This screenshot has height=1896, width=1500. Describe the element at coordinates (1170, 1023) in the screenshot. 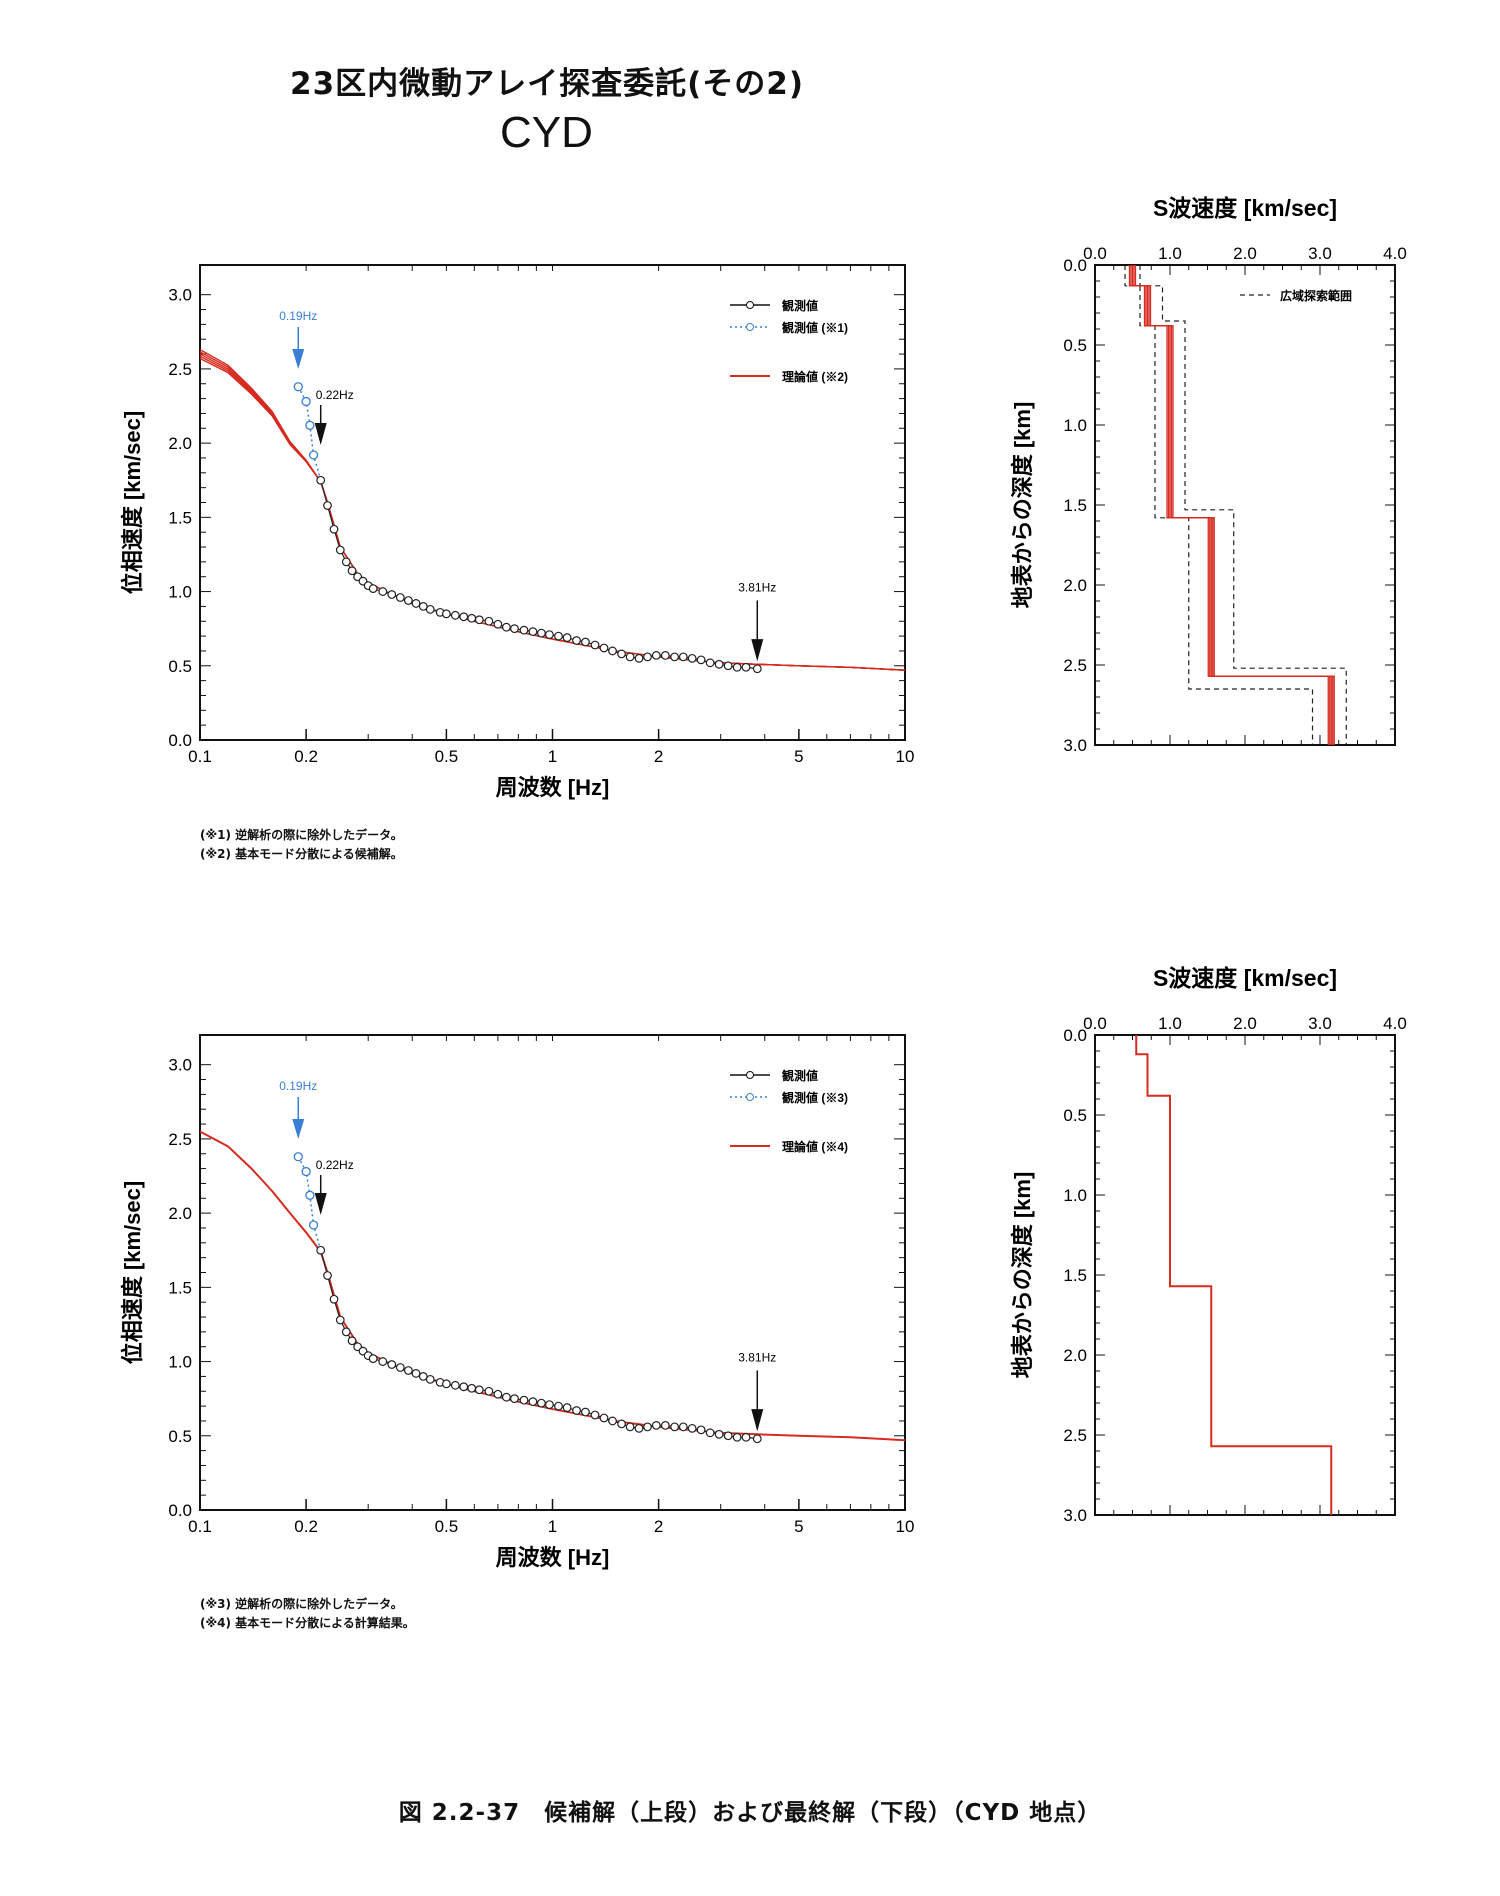

I see `x-tick-label: 1.0` at that location.